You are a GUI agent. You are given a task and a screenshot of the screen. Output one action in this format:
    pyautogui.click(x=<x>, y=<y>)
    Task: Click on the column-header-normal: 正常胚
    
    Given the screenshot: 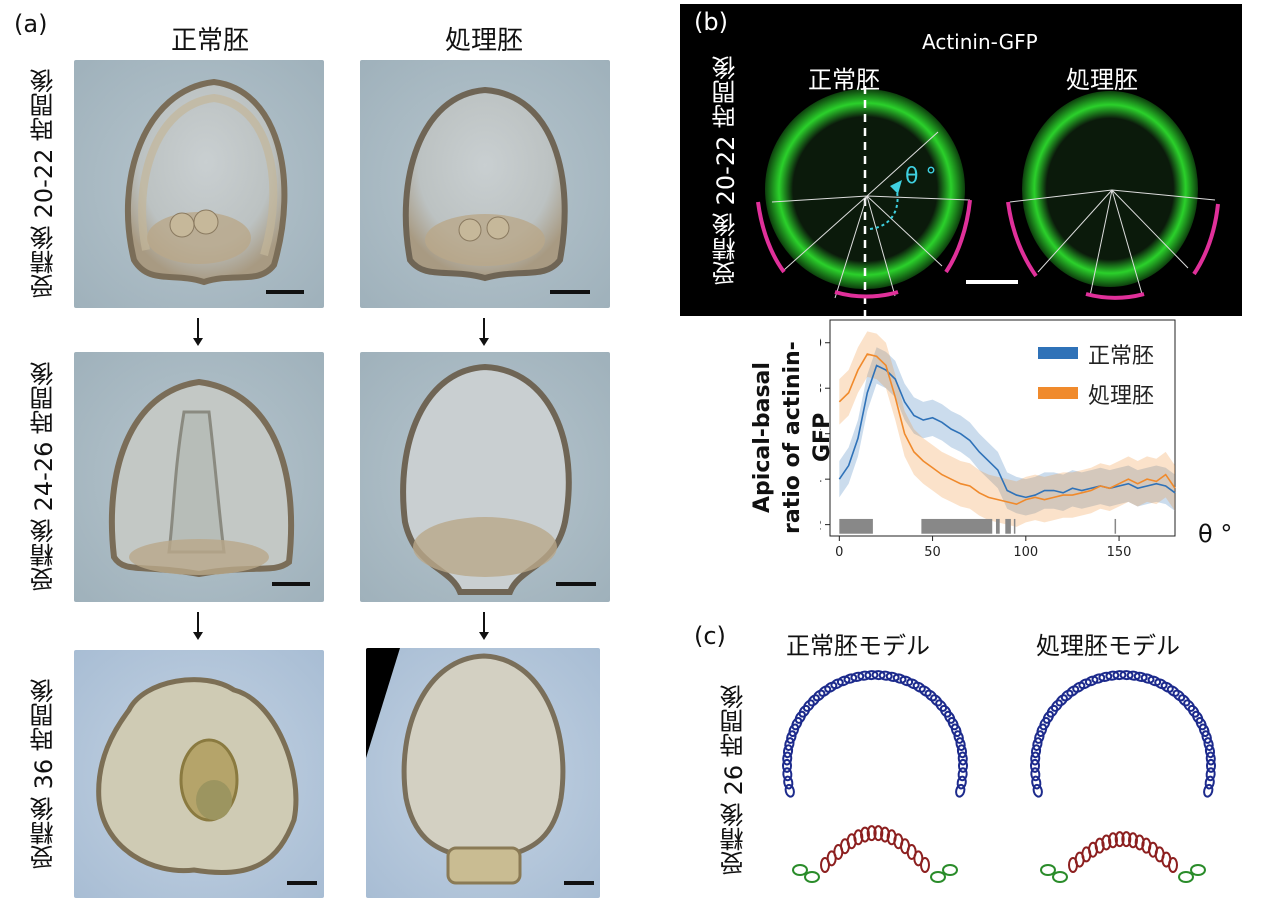 What is the action you would take?
    pyautogui.click(x=209, y=41)
    